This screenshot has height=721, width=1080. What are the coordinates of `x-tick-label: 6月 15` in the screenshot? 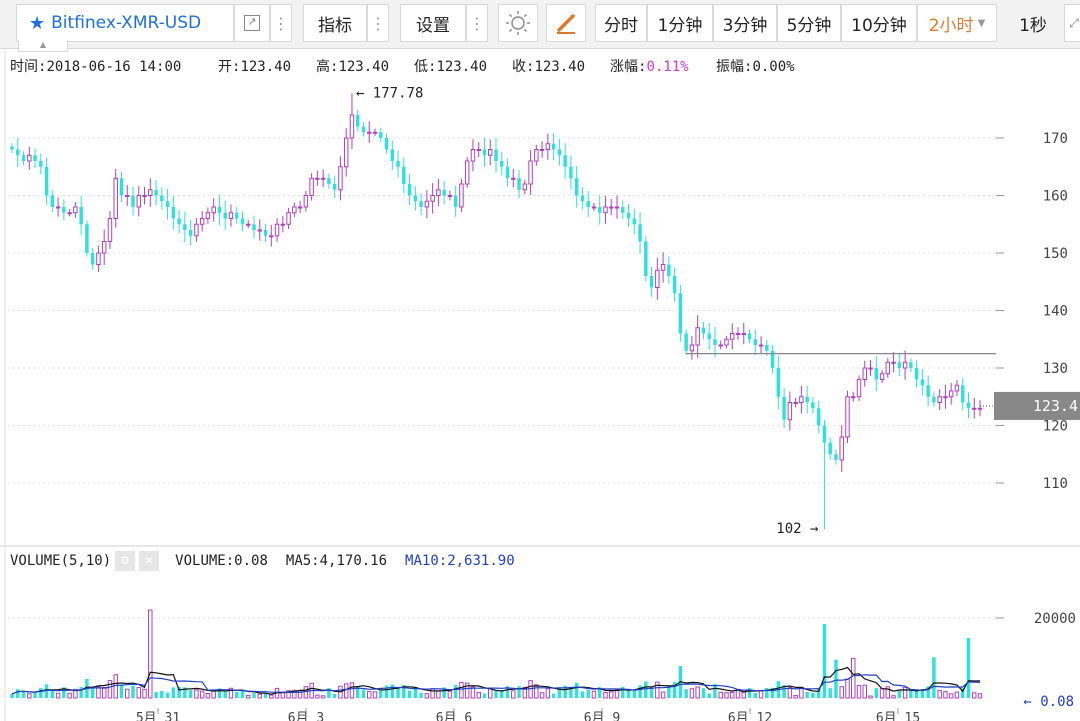 It's located at (898, 716).